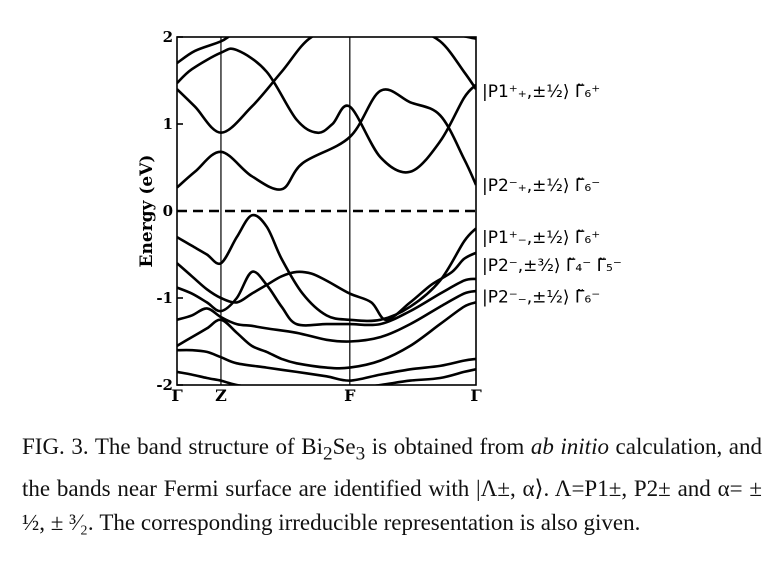 The image size is (775, 579). Describe the element at coordinates (552, 266) in the screenshot. I see `band-annotation-4: |P2⁻,±³⁄₂⟩ Γ̃₄⁻ Γ̃₅⁻` at that location.